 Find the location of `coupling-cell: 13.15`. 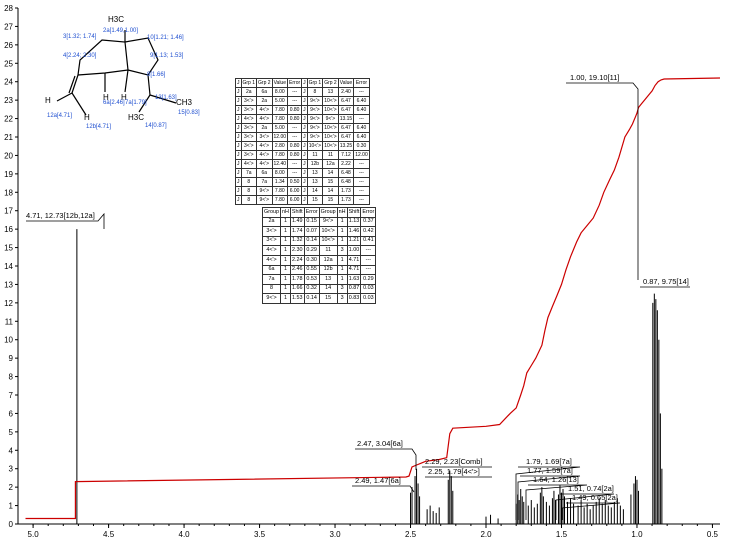

coupling-cell: 13.15 is located at coordinates (346, 119).